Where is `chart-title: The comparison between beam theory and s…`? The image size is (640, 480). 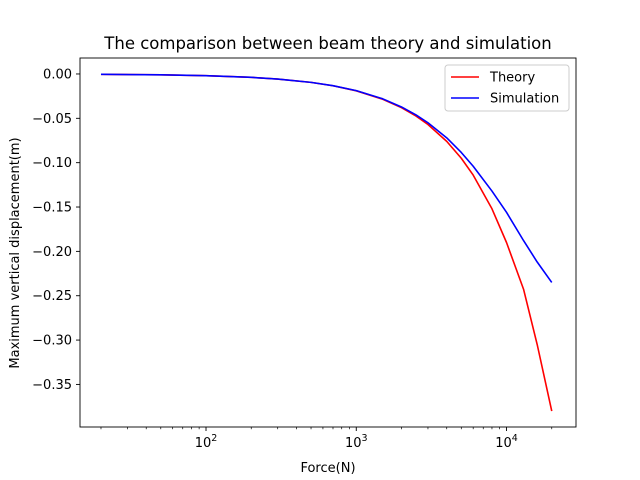 chart-title: The comparison between beam theory and s… is located at coordinates (327, 43).